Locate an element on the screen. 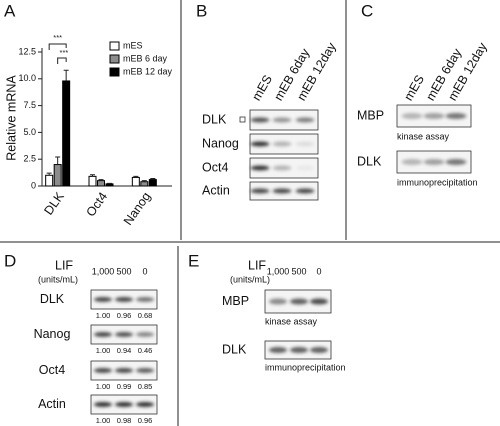 This screenshot has width=500, height=426. x-tick-label: Nanog is located at coordinates (137, 209).